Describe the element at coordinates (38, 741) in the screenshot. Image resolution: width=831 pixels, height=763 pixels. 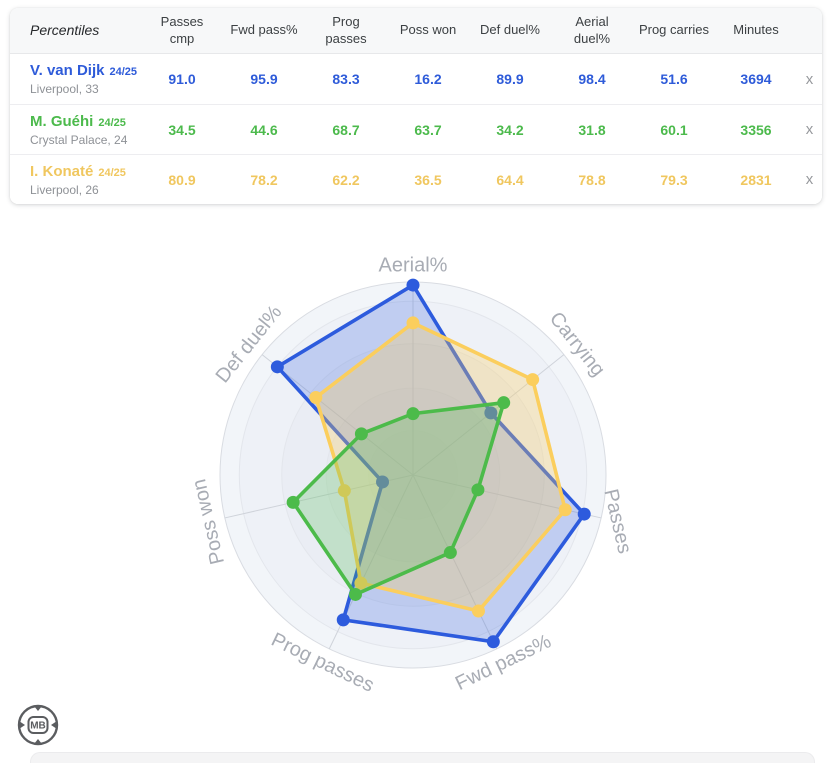
I see `logo-wedge-bottom` at that location.